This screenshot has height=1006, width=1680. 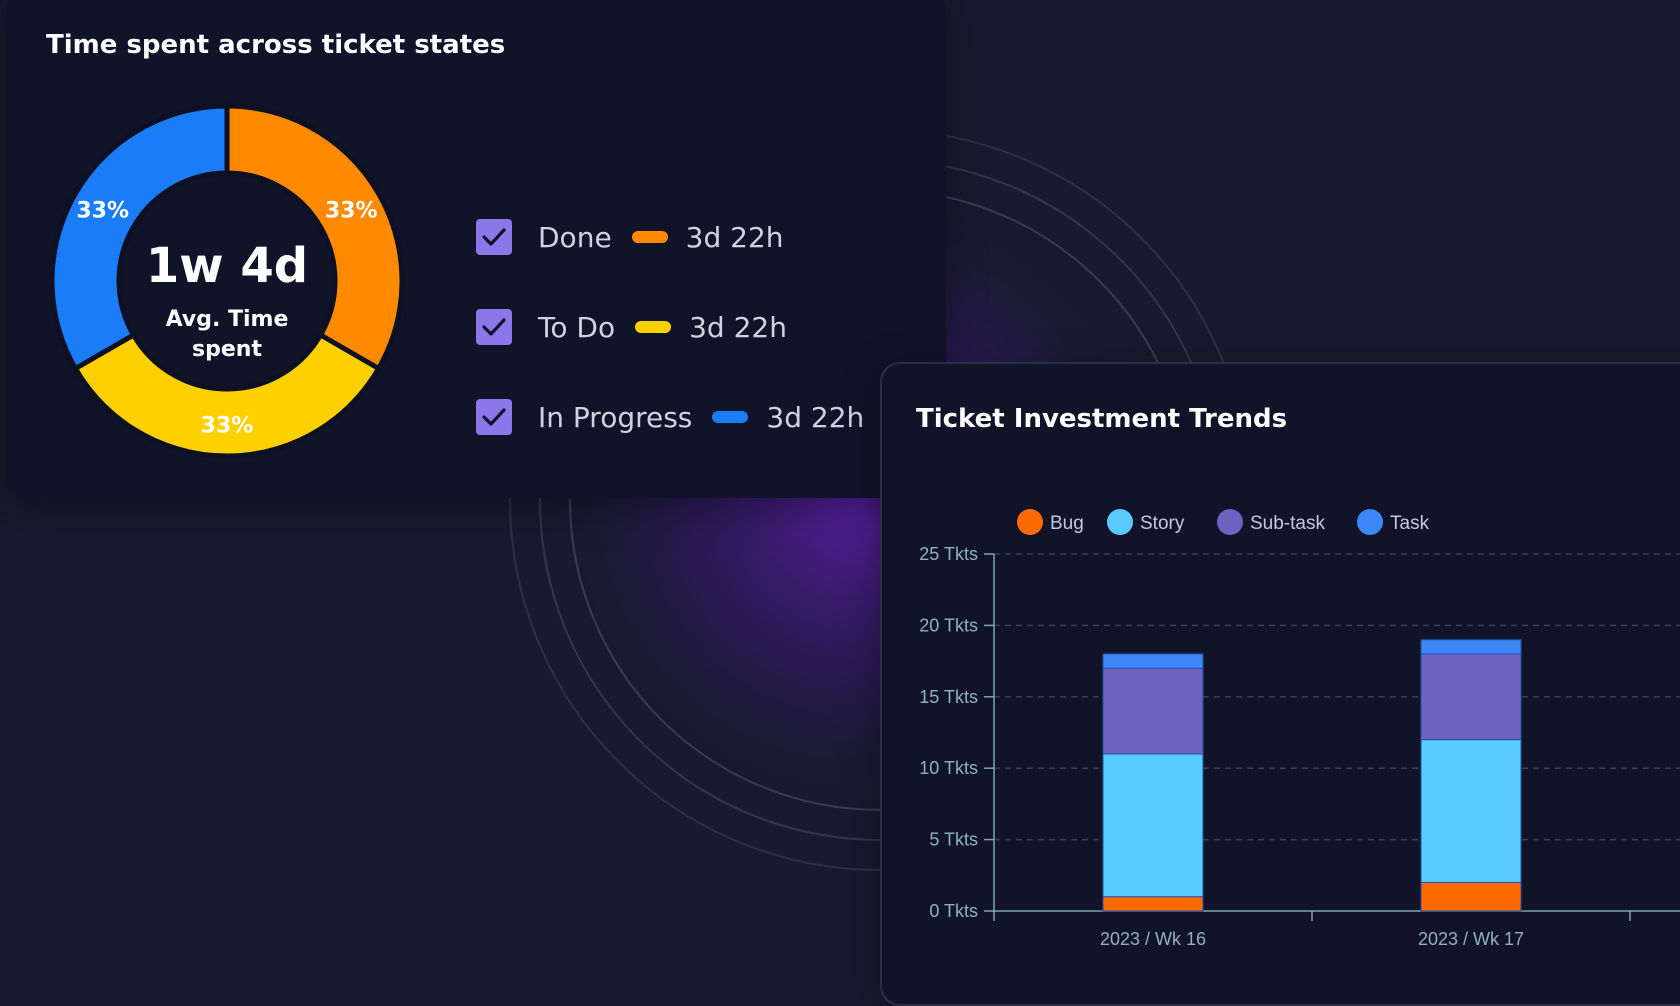 I want to click on chart-legend: Bug Story Sub-task Task, so click(x=1223, y=522).